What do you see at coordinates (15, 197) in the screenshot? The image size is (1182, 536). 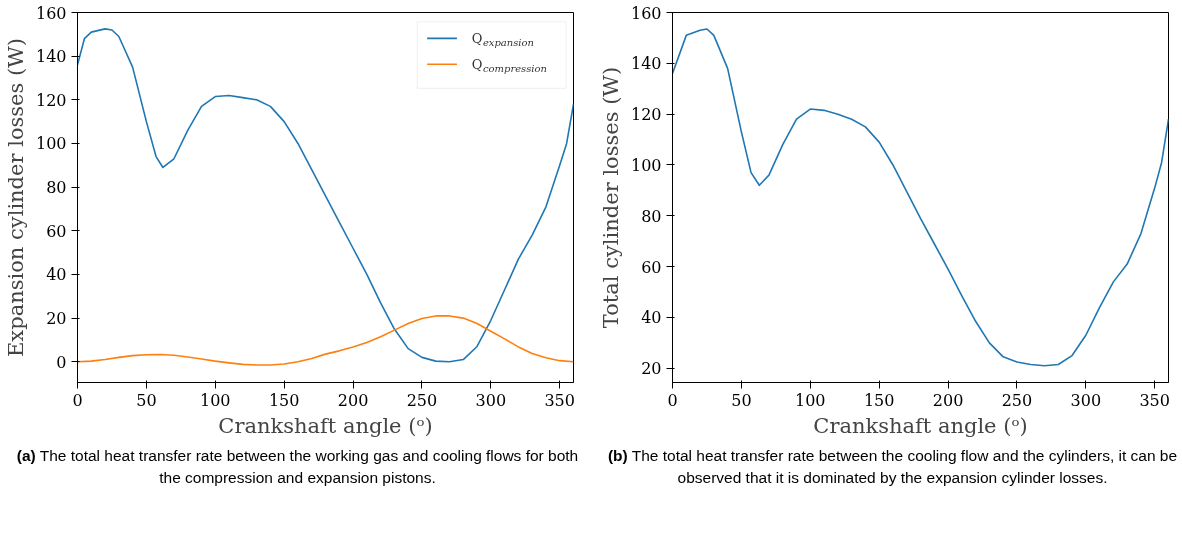 I see `y-axis-title: Expansion cylinder losses (W)` at bounding box center [15, 197].